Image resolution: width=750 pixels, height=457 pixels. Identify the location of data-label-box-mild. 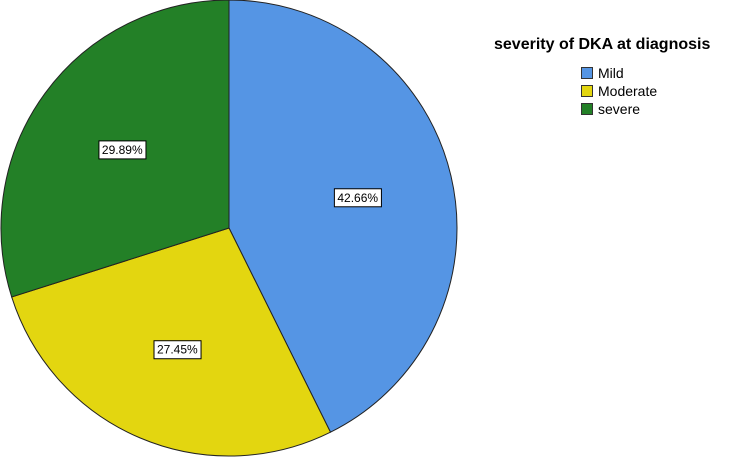
(357, 198).